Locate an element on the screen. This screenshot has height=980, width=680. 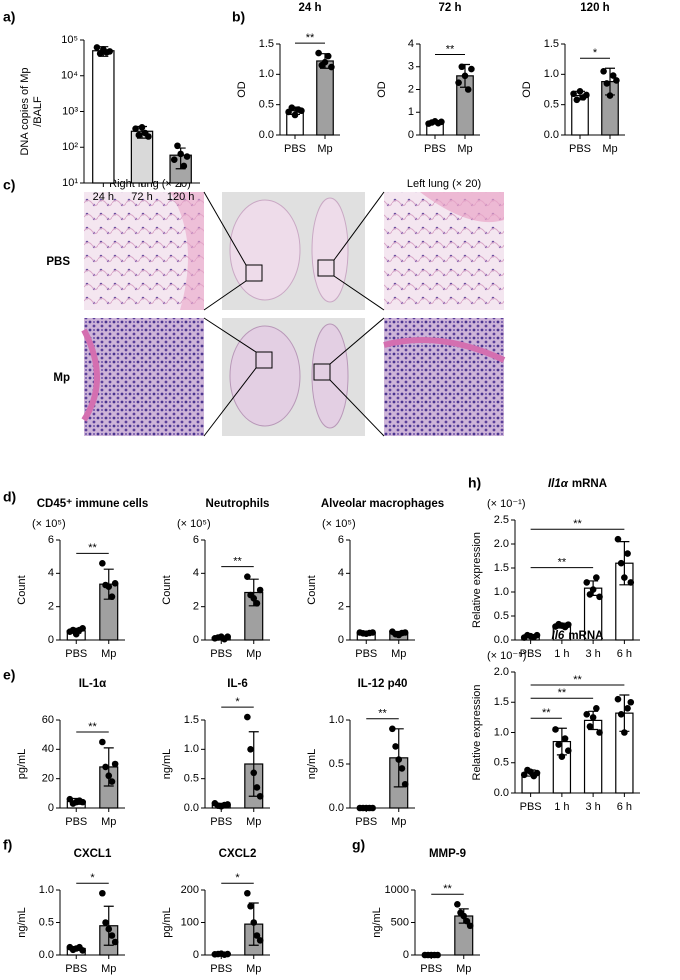
lung-lobe is located at coordinates (330, 250).